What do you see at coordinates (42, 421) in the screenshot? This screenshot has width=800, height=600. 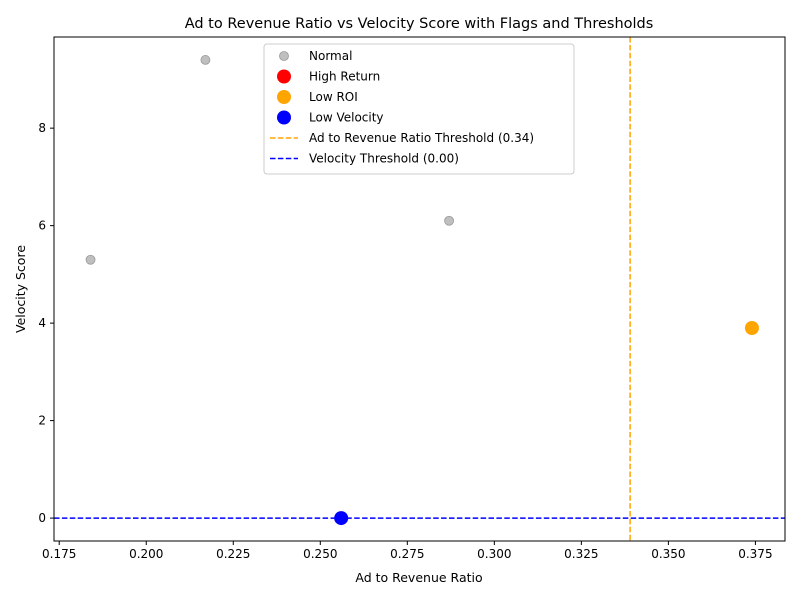 I see `y-tick-label: 2` at bounding box center [42, 421].